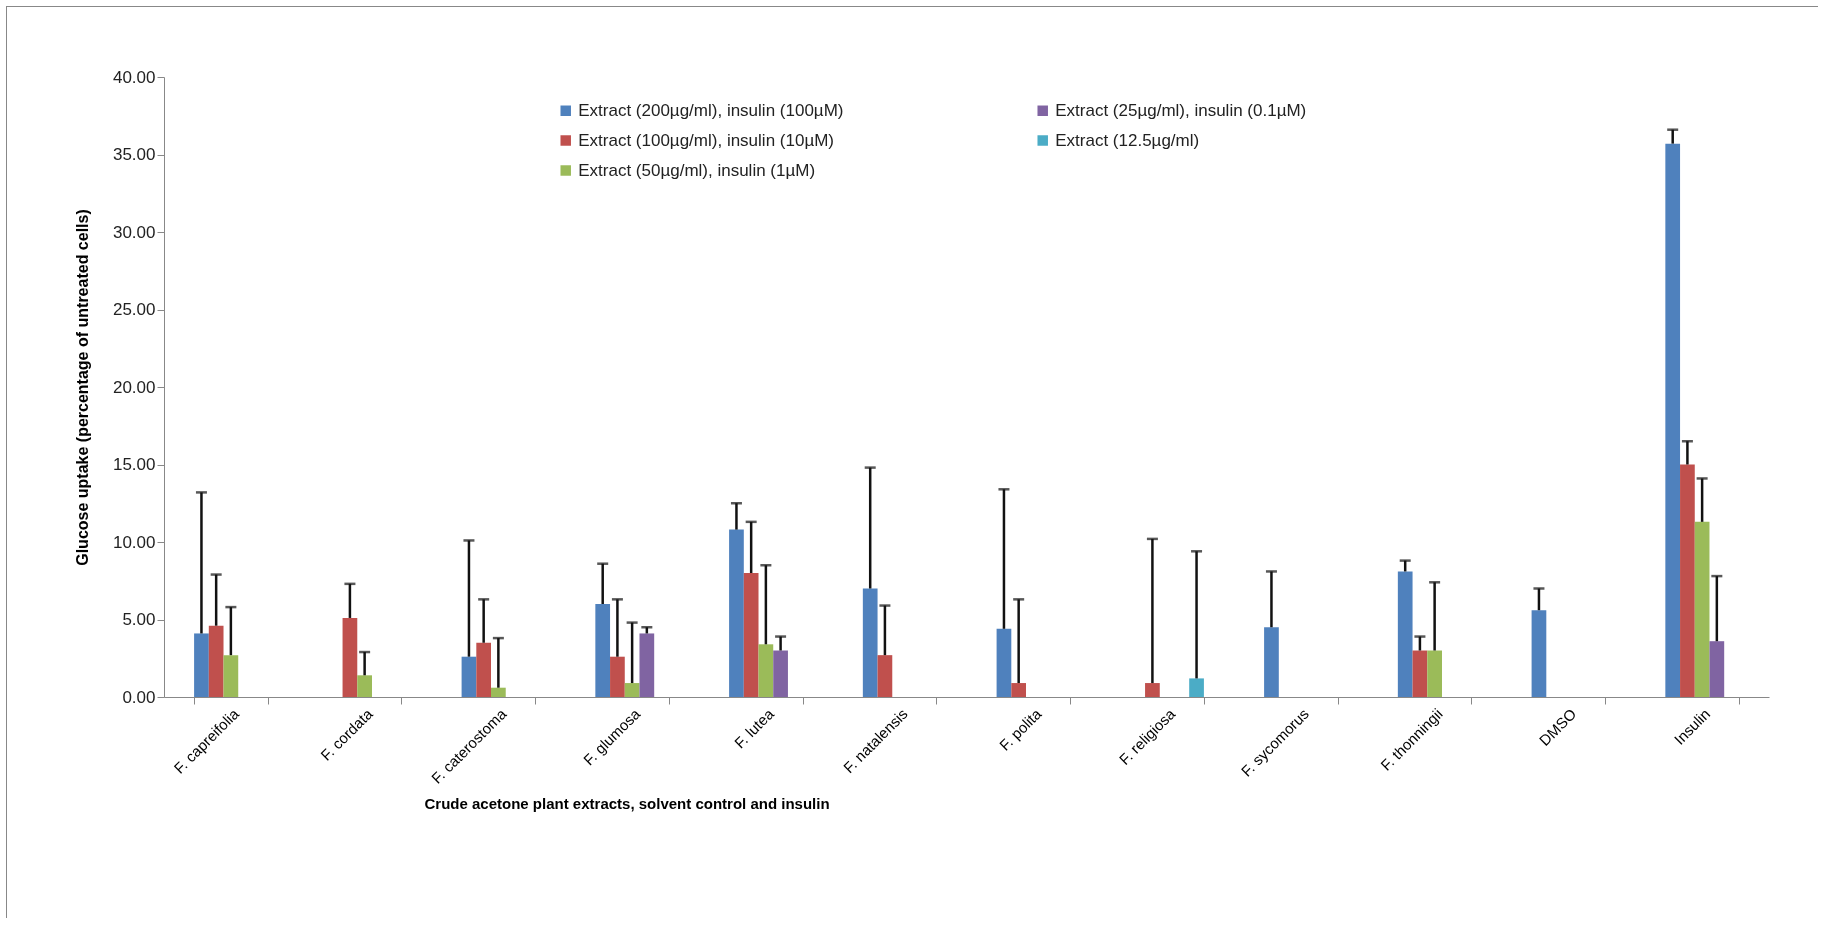  I want to click on y-tick-label: 25.00, so click(134, 309).